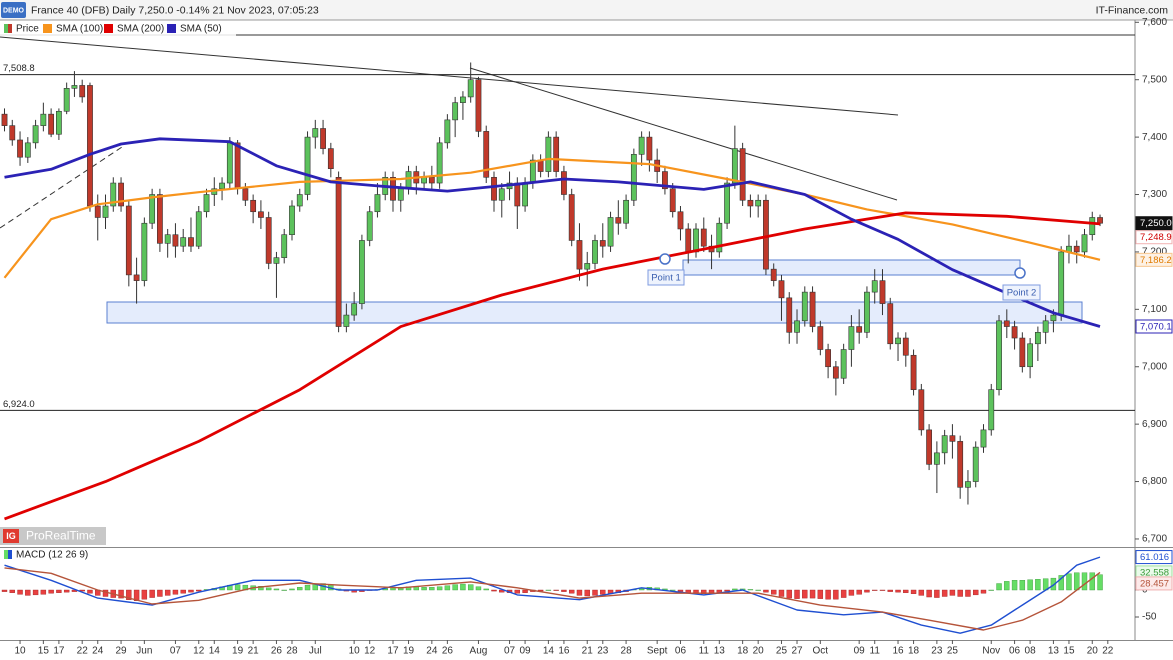 This screenshot has height=660, width=1173. Describe the element at coordinates (1154, 22) in the screenshot. I see `y-tick-label: 7,600` at that location.